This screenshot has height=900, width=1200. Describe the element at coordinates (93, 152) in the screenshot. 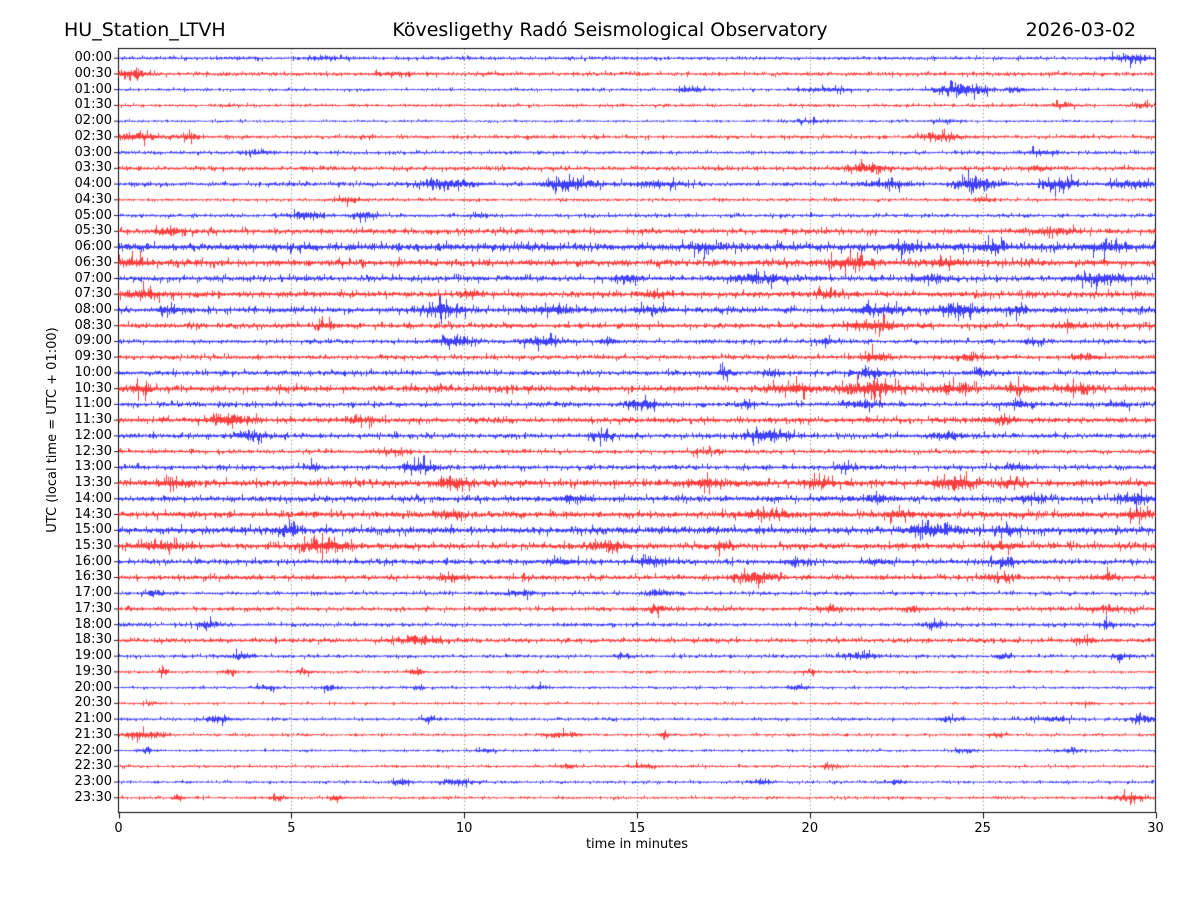

I see `y-tick-label: 03:00` at that location.